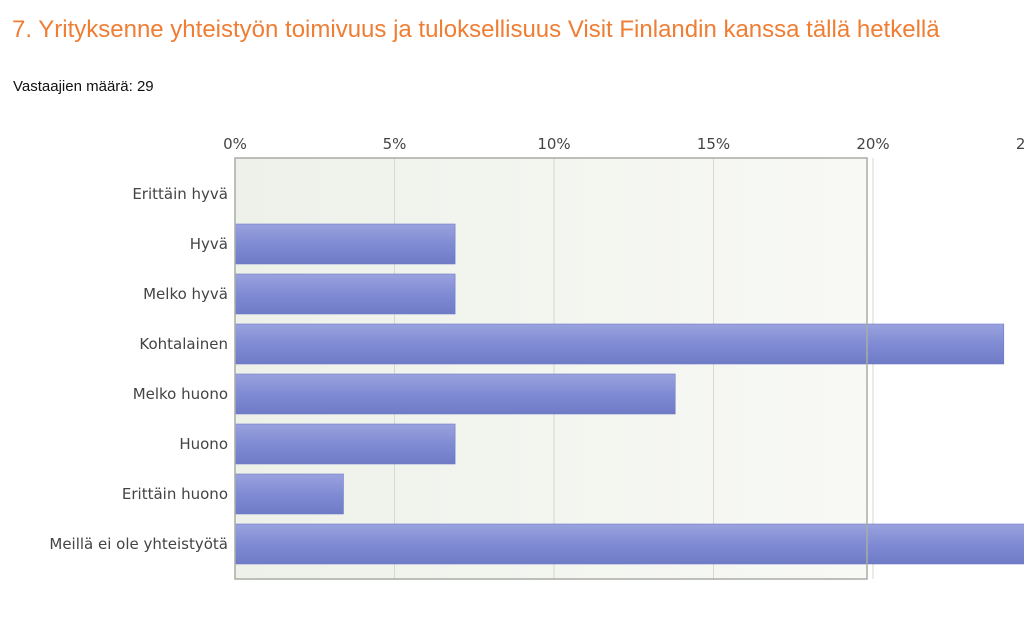  Describe the element at coordinates (872, 144) in the screenshot. I see `x-tick-label: 20%` at that location.